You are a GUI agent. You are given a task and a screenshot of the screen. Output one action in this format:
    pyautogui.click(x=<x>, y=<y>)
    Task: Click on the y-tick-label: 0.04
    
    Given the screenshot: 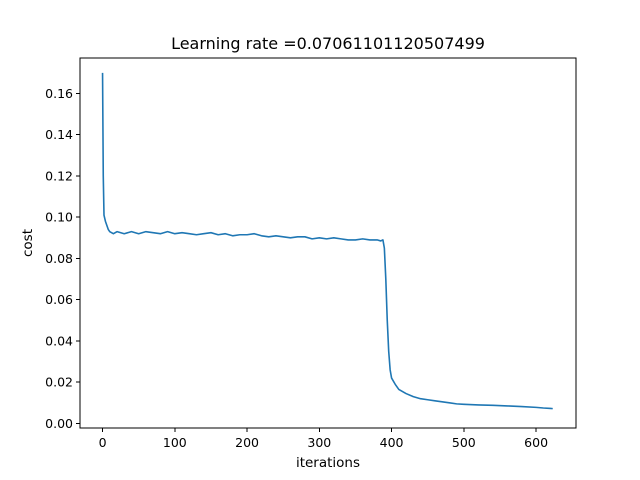 What is the action you would take?
    pyautogui.click(x=59, y=340)
    